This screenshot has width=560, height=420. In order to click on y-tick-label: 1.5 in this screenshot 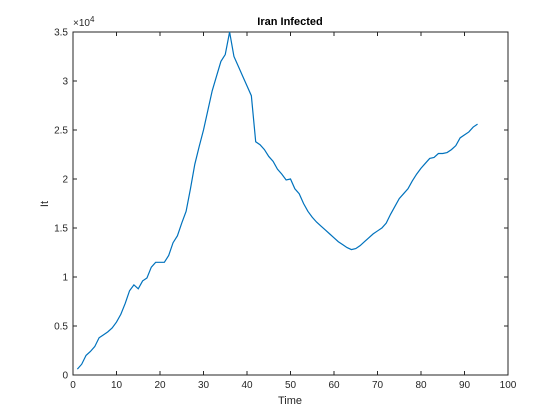, I will do `click(61, 229)`.